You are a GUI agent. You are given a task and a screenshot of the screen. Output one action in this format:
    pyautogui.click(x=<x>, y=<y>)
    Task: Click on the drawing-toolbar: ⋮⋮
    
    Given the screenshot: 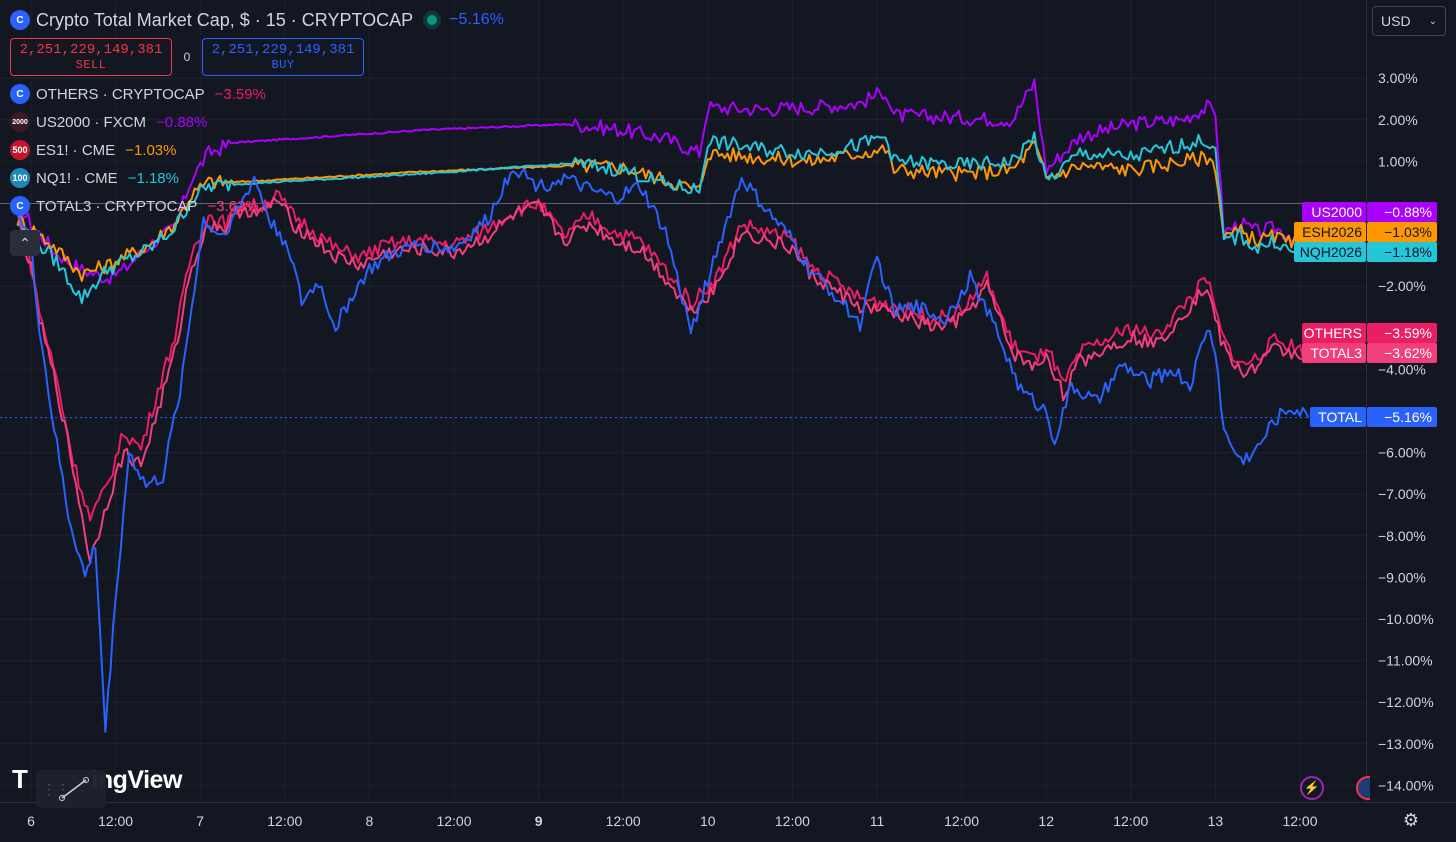 What is the action you would take?
    pyautogui.click(x=71, y=789)
    